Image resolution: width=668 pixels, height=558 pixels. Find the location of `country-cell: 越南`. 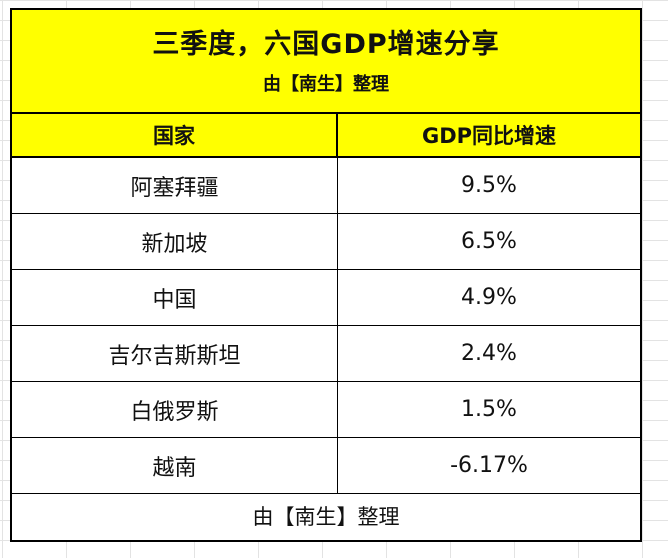

country-cell: 越南 is located at coordinates (175, 465).